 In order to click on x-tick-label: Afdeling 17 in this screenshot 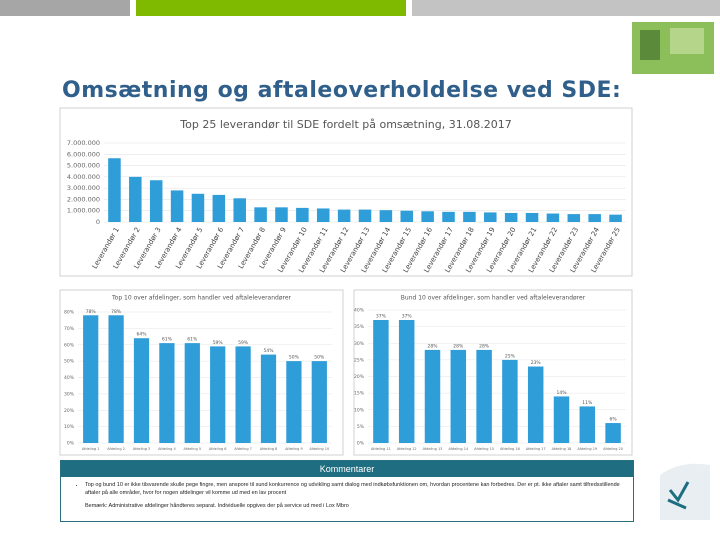, I will do `click(536, 449)`.